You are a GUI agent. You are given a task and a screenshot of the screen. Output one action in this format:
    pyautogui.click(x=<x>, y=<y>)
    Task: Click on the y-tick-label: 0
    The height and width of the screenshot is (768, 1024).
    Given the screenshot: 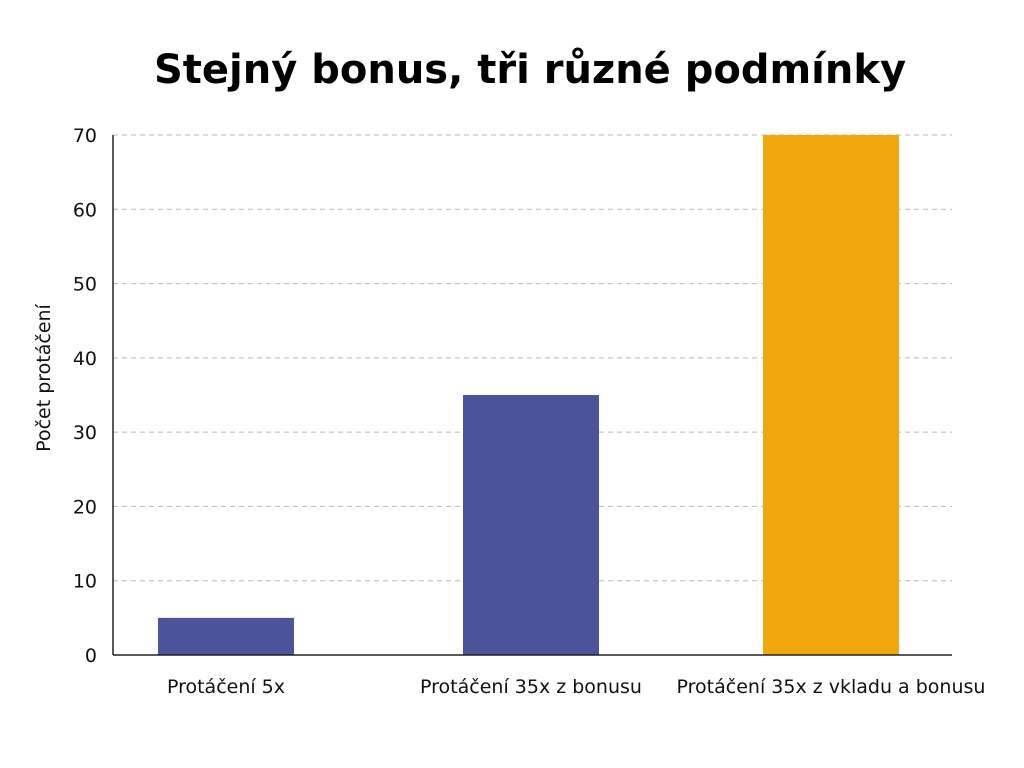 What is the action you would take?
    pyautogui.click(x=91, y=656)
    